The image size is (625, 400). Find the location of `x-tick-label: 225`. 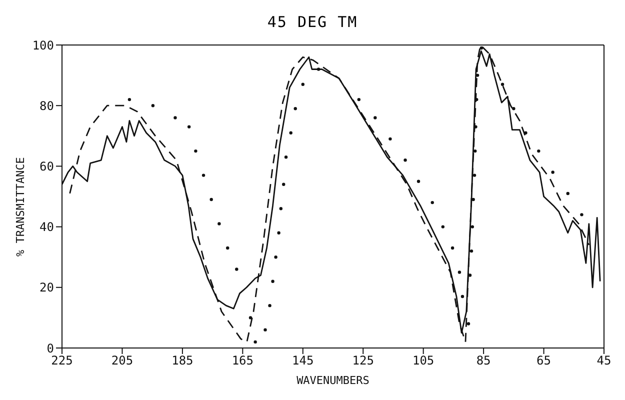

x-tick-label: 225 is located at coordinates (62, 361).